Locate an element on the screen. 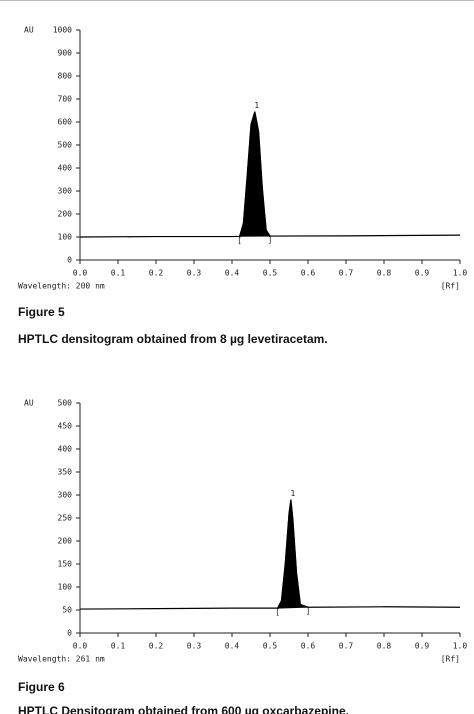 The height and width of the screenshot is (714, 474). figure-label: Figure 6 is located at coordinates (41, 687).